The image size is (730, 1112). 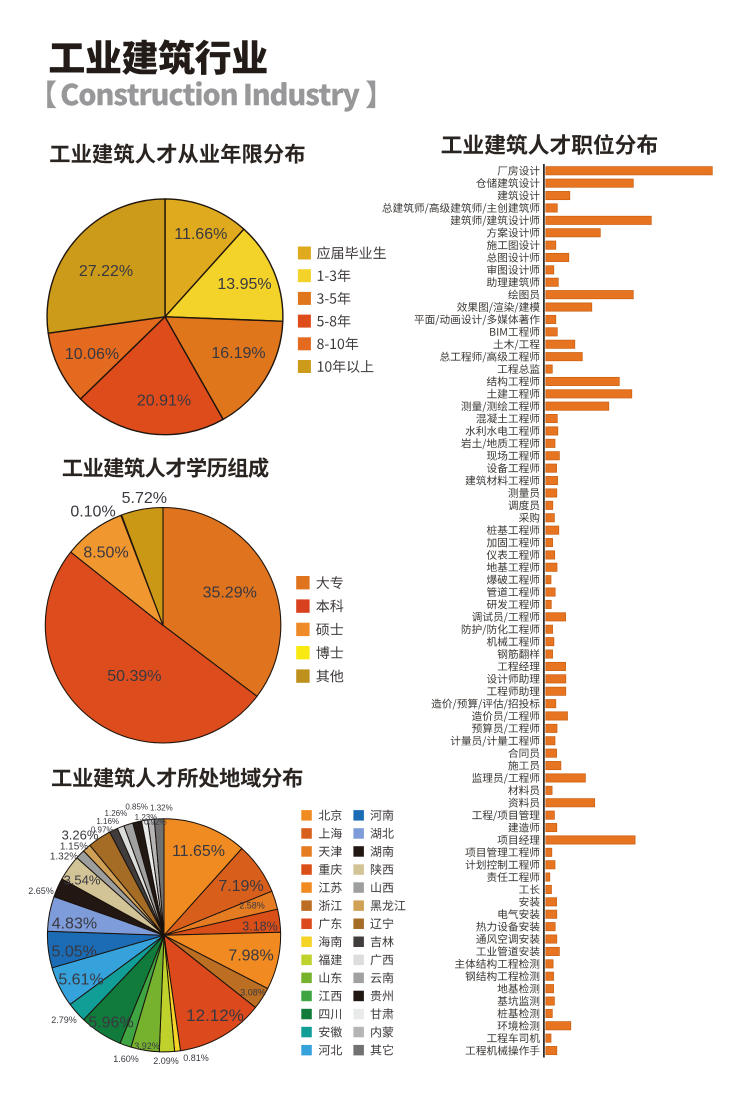 I want to click on svg-text: 2.09%, so click(x=166, y=1061).